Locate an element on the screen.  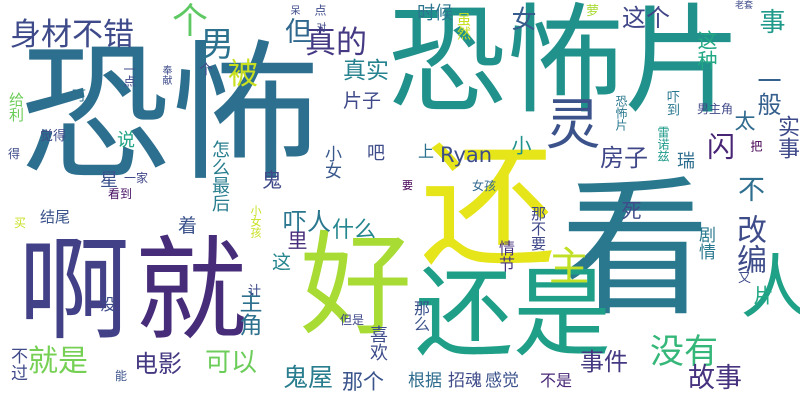
cloud-word: 闪 is located at coordinates (719, 146).